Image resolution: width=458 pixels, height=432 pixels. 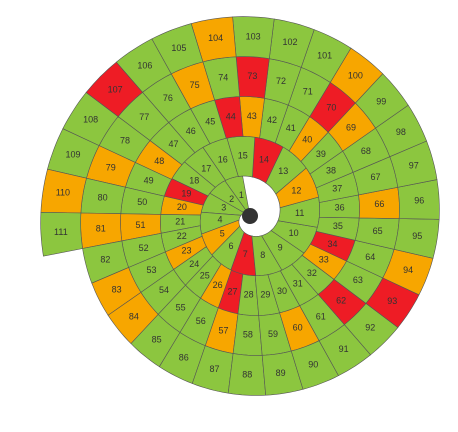 What do you see at coordinates (206, 168) in the screenshot?
I see `cell-label: 17` at bounding box center [206, 168].